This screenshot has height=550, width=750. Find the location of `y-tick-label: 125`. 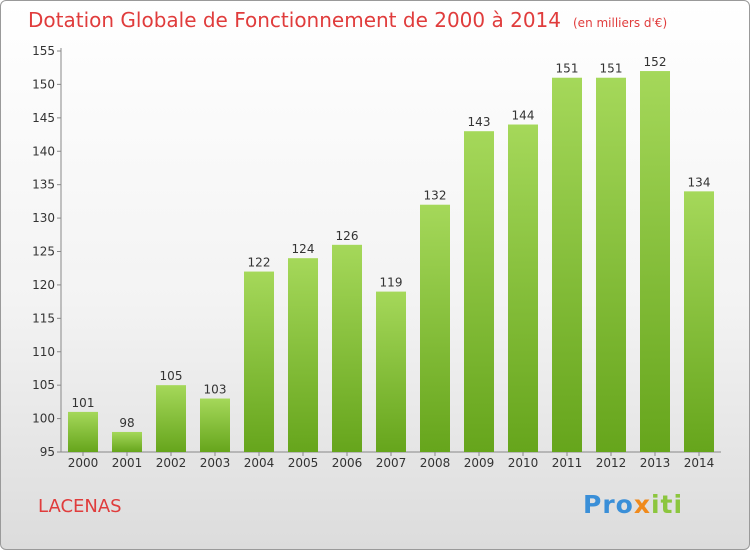

y-tick-label: 125 is located at coordinates (43, 252).